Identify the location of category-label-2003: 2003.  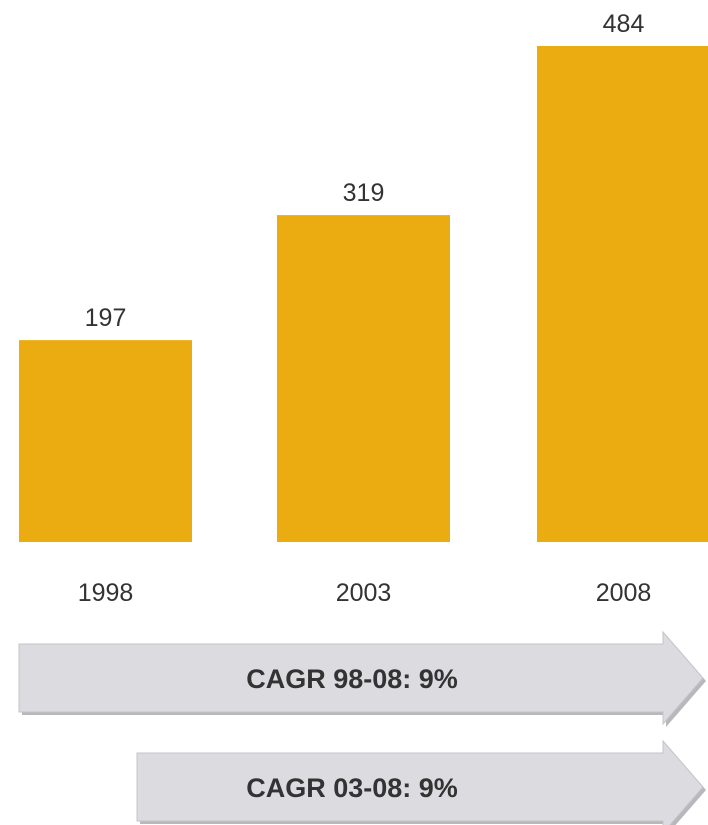
(364, 593).